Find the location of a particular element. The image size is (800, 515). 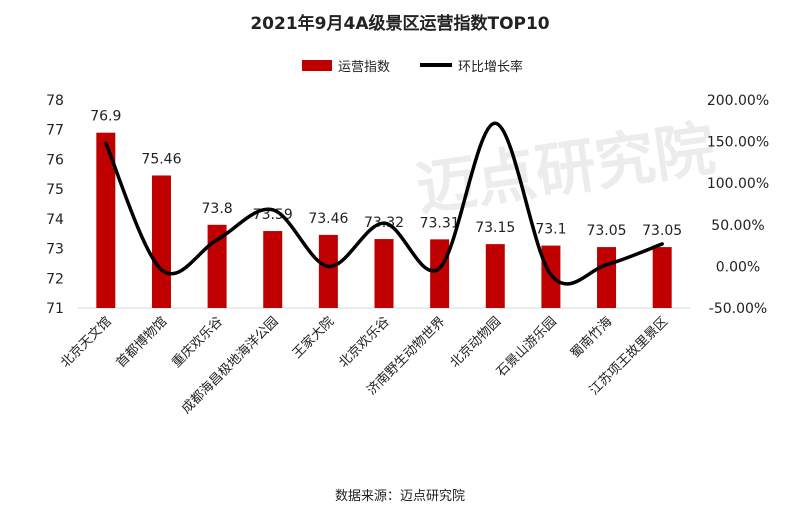

watermark: 迈点研究院 is located at coordinates (565, 169).